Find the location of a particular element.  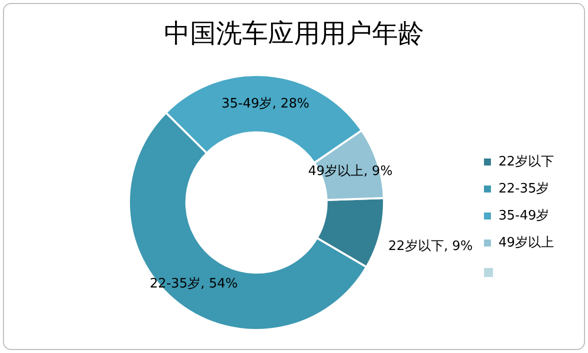

data-label: 22岁以下, 9% is located at coordinates (430, 246).